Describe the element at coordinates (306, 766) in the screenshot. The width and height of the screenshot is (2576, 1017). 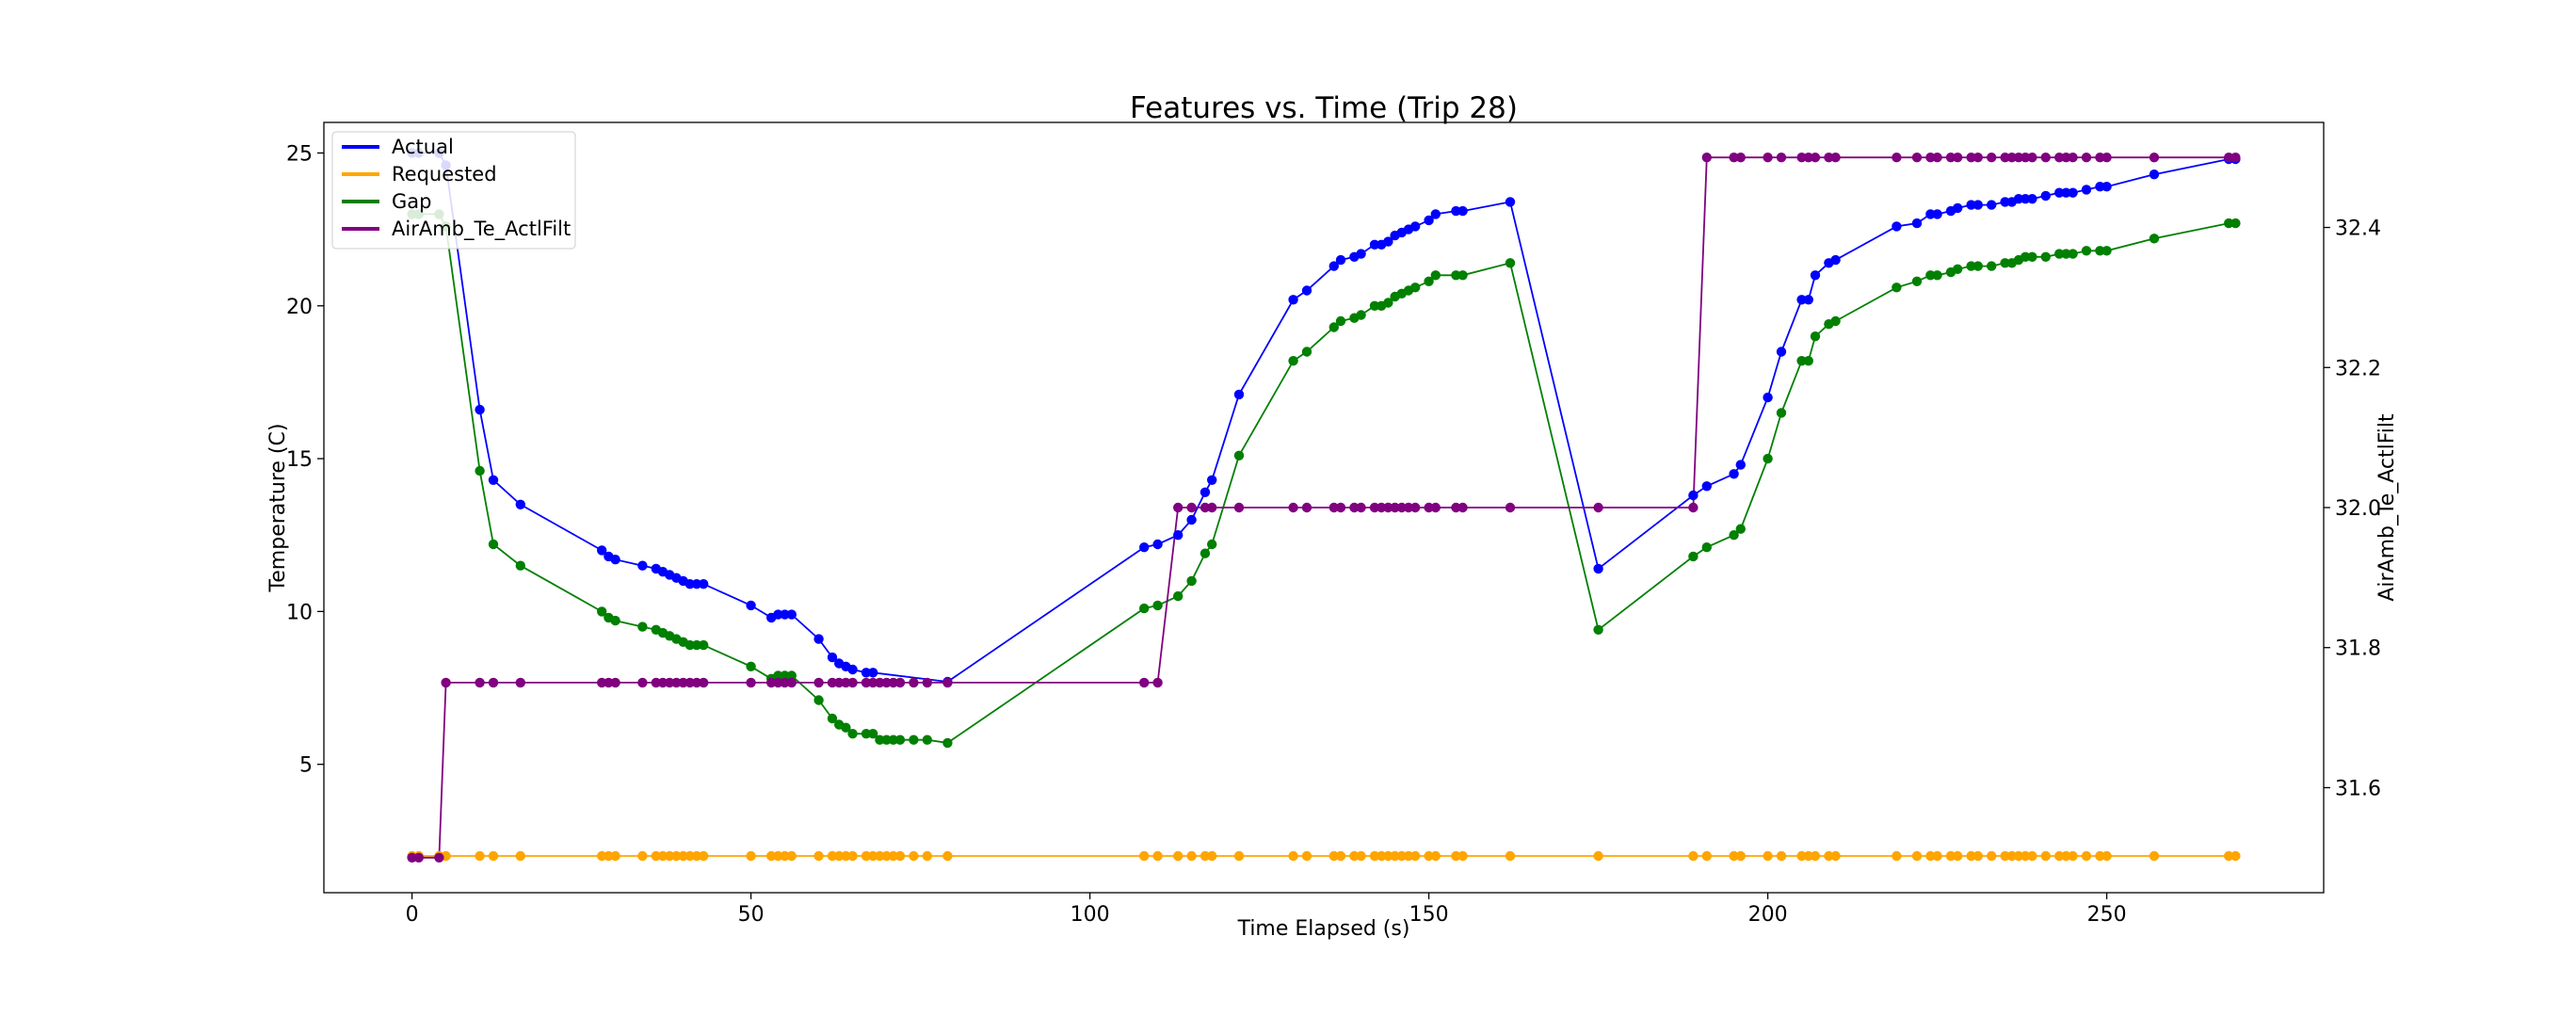
I see `y-tick-label: 5` at that location.